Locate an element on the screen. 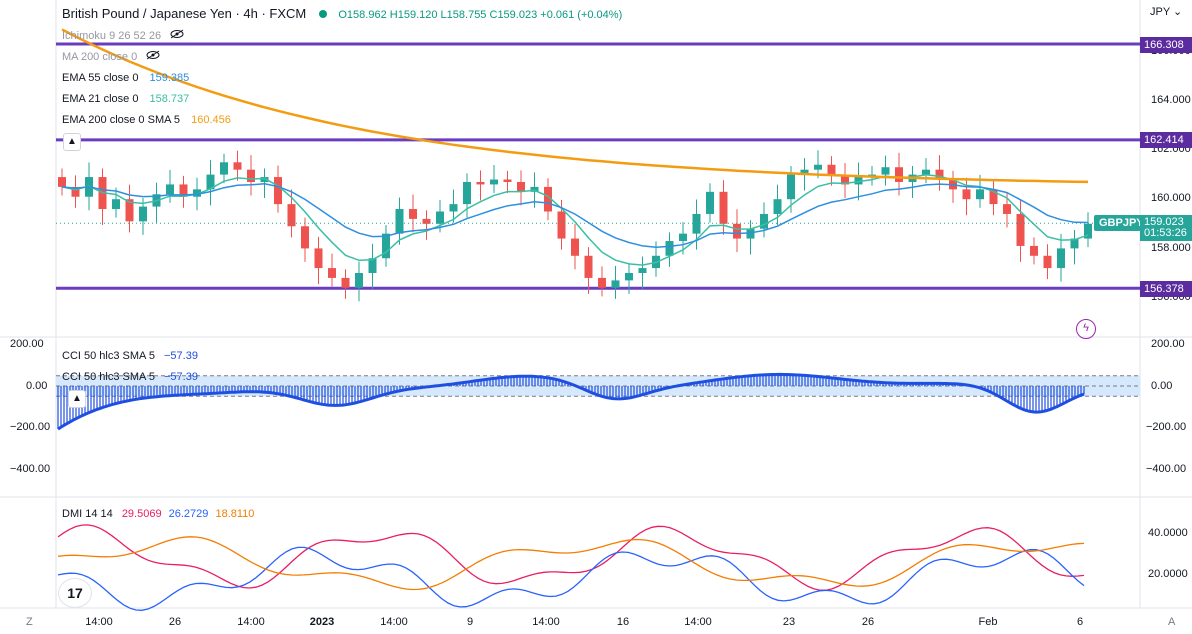  dmi-legend: DMI 14 14 29.5069 26.2729 18.8110 is located at coordinates (158, 514).